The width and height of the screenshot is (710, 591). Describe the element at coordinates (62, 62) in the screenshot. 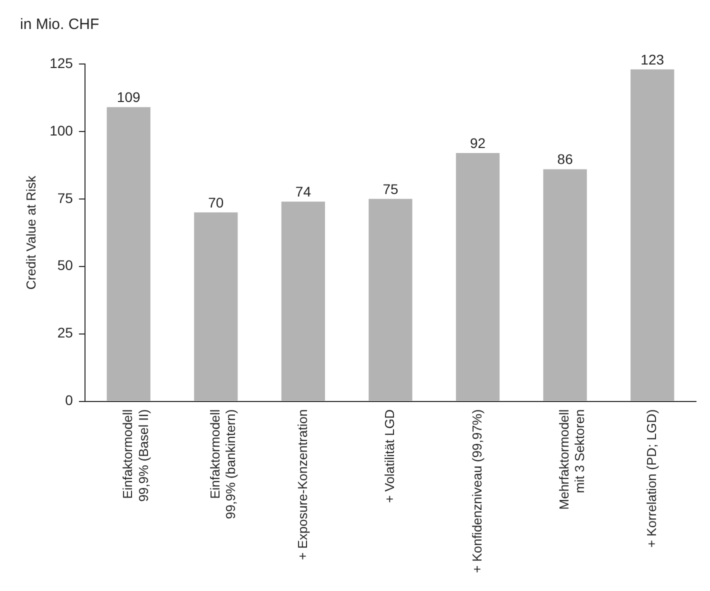

I see `y-tick-label: 125` at that location.